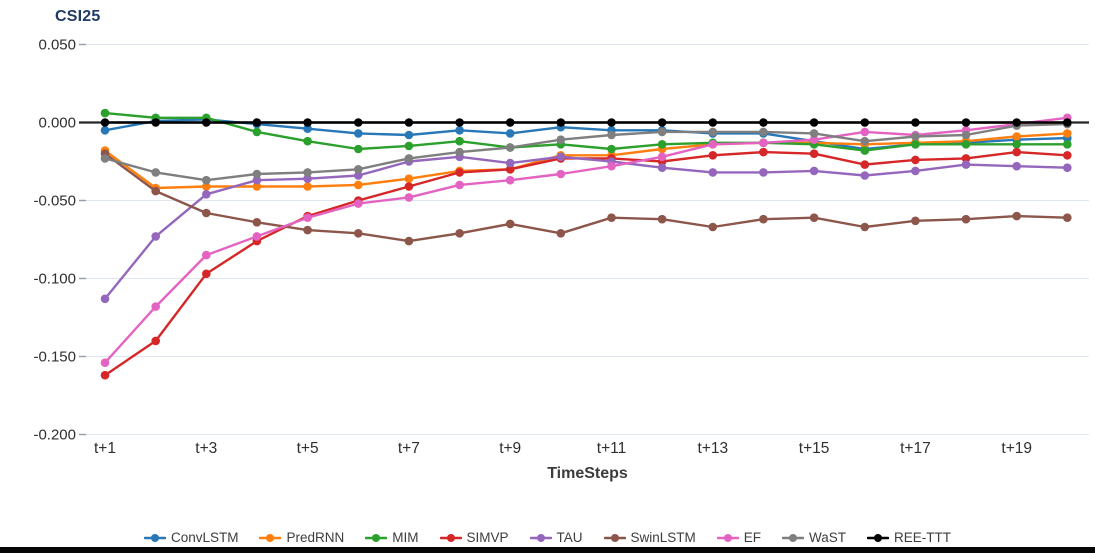  I want to click on y-tick-label: 0.000, so click(57, 123).